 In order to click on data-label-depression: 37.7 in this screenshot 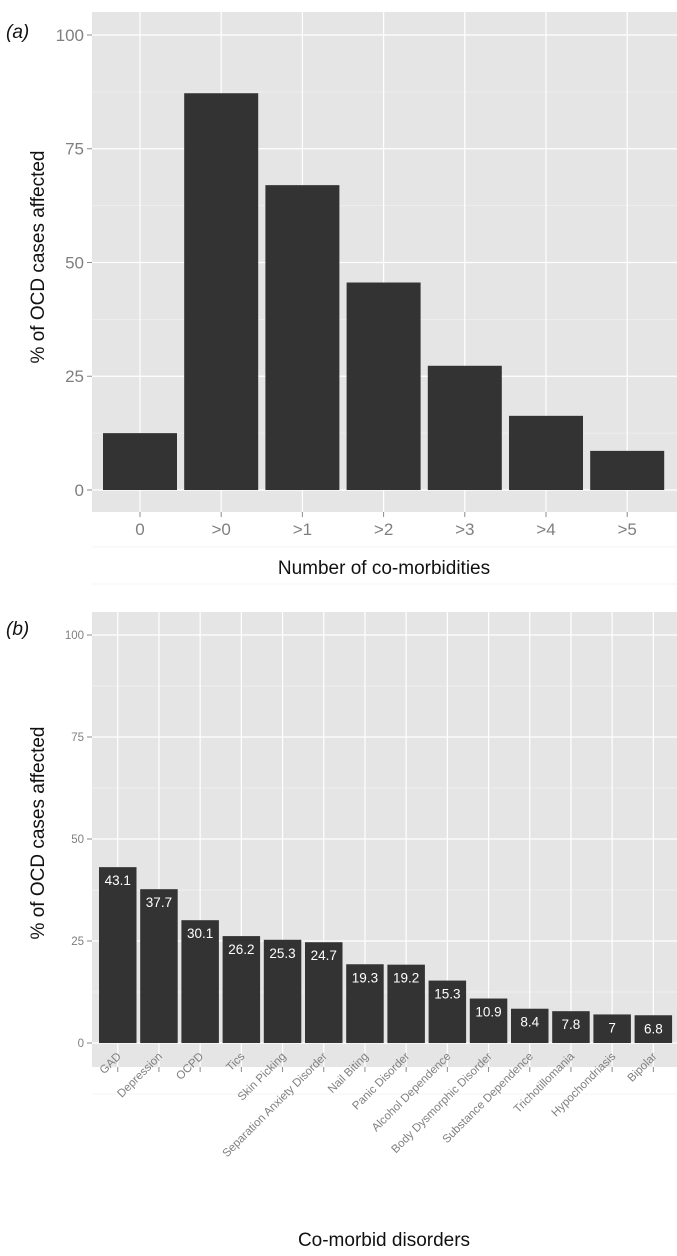, I will do `click(159, 902)`.